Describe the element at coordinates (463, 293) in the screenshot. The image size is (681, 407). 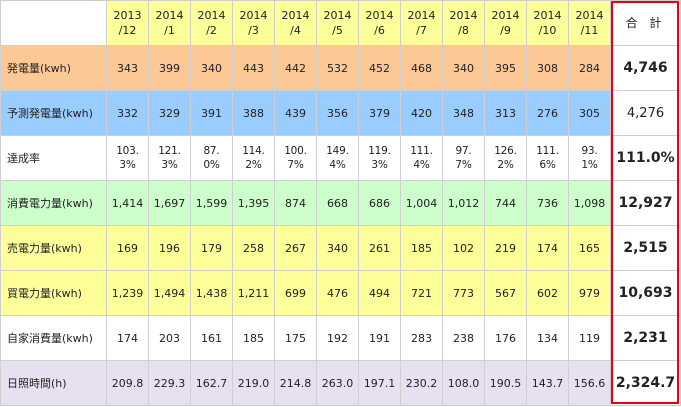
I see `value-cell: 773` at that location.